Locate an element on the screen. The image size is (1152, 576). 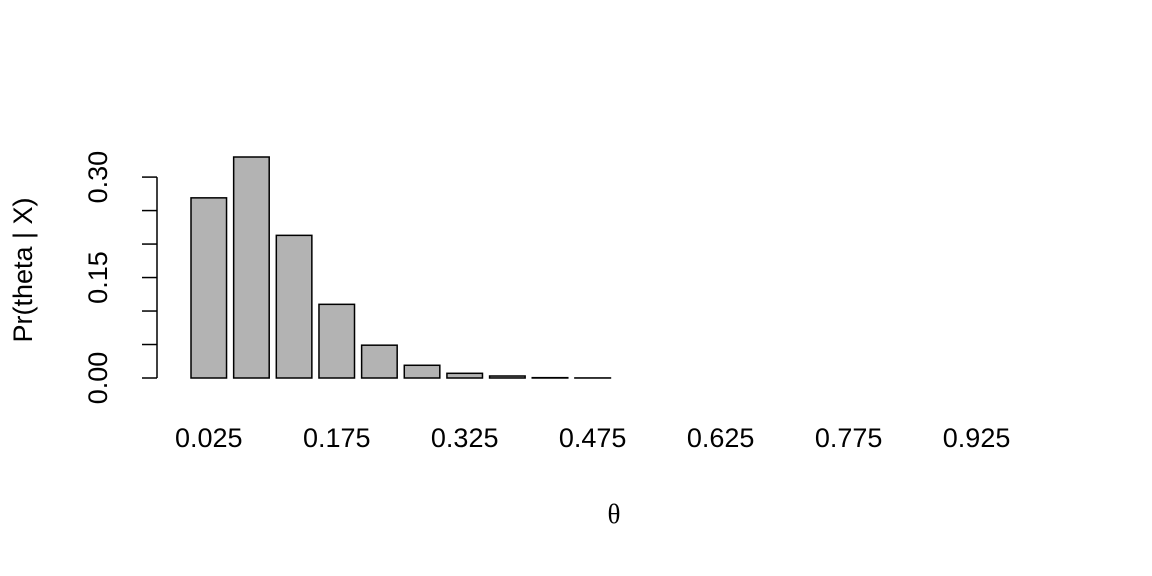
y-tick-label: 0.15 is located at coordinates (98, 277).